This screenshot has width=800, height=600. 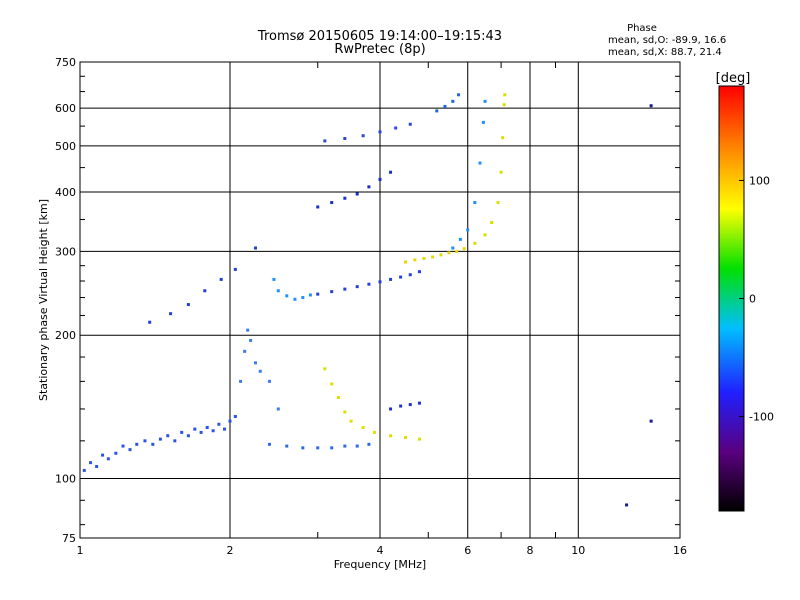 I want to click on y-tick-label: 400, so click(x=65, y=192).